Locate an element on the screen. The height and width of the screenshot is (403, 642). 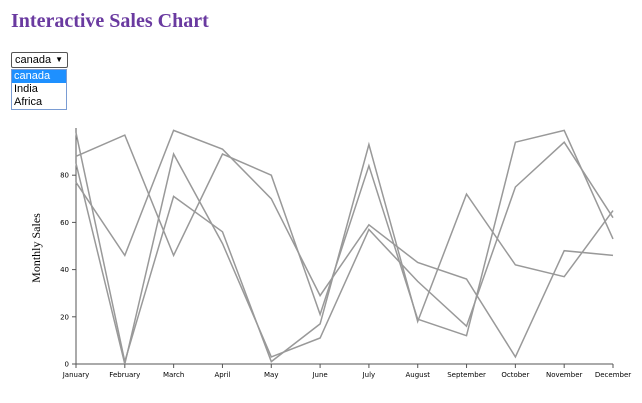
y-tick-label: 40 is located at coordinates (64, 270).